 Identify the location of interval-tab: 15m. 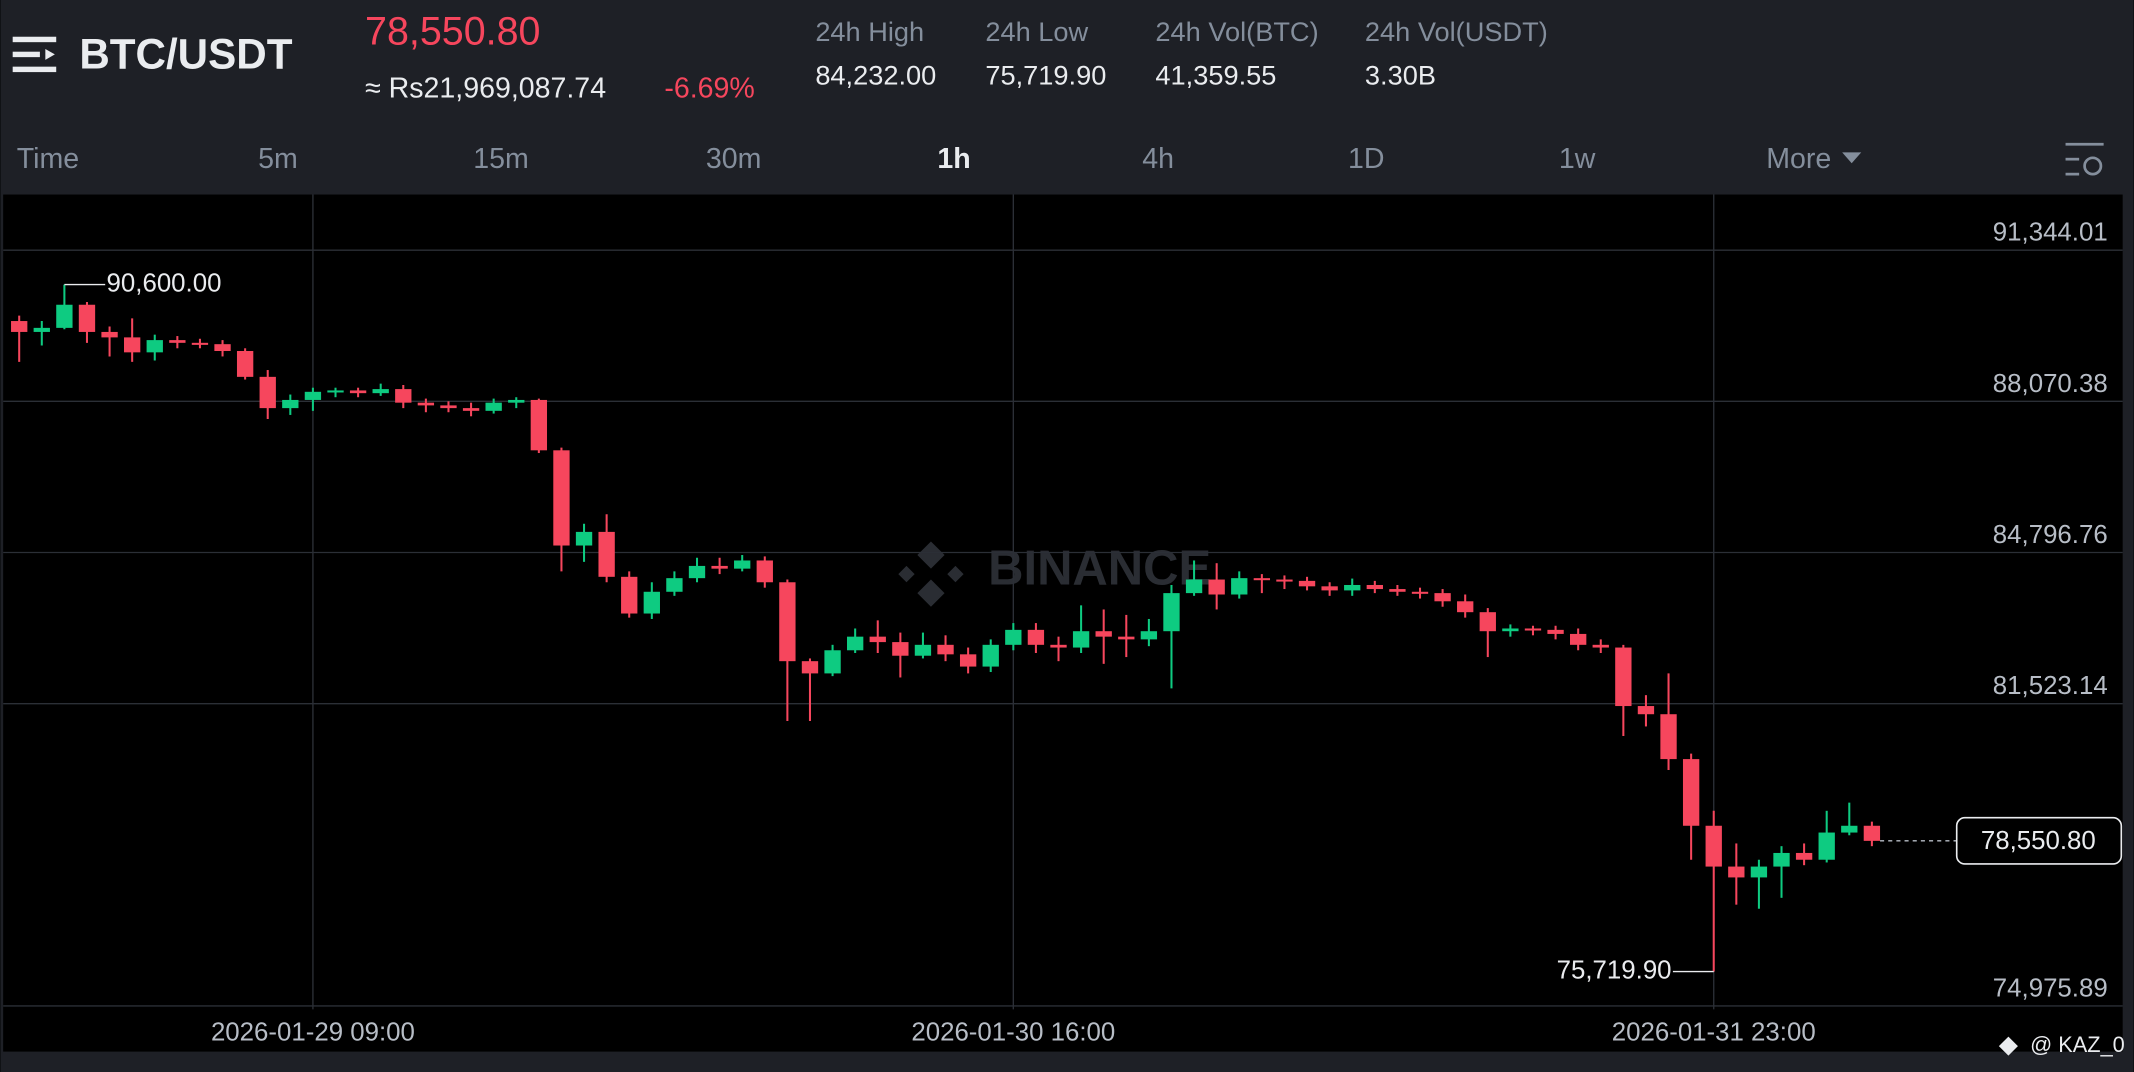
(501, 159).